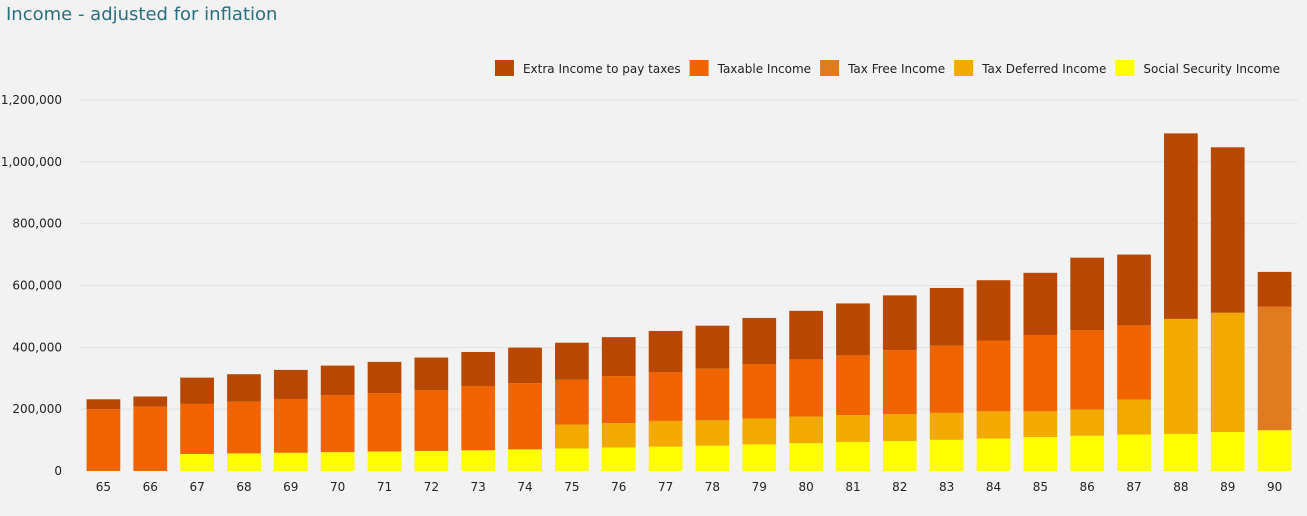  I want to click on legend-item: Tax Free Income, so click(882, 68).